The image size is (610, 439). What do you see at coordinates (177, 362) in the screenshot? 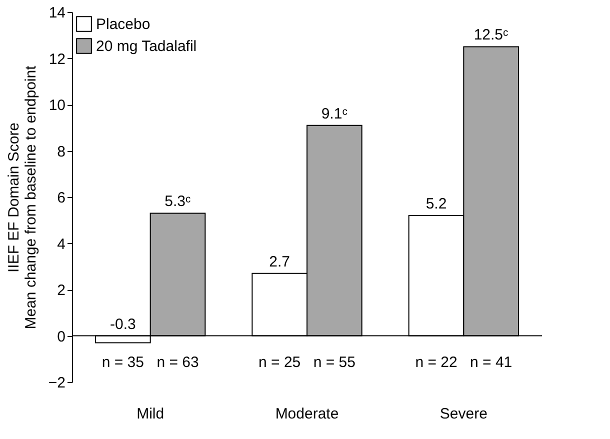
I see `annotation: n = 63` at bounding box center [177, 362].